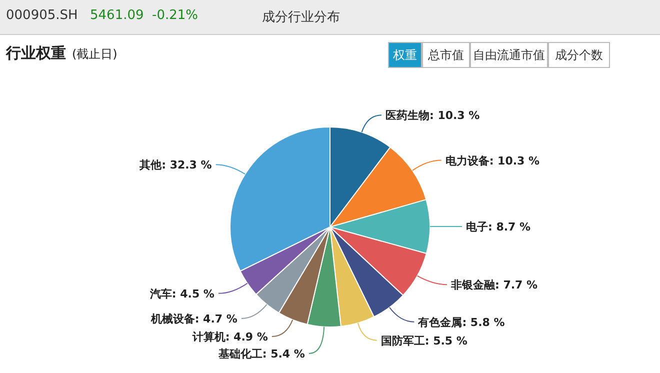 Image resolution: width=660 pixels, height=373 pixels. I want to click on slice-label: 电子: 8.7 %, so click(498, 227).